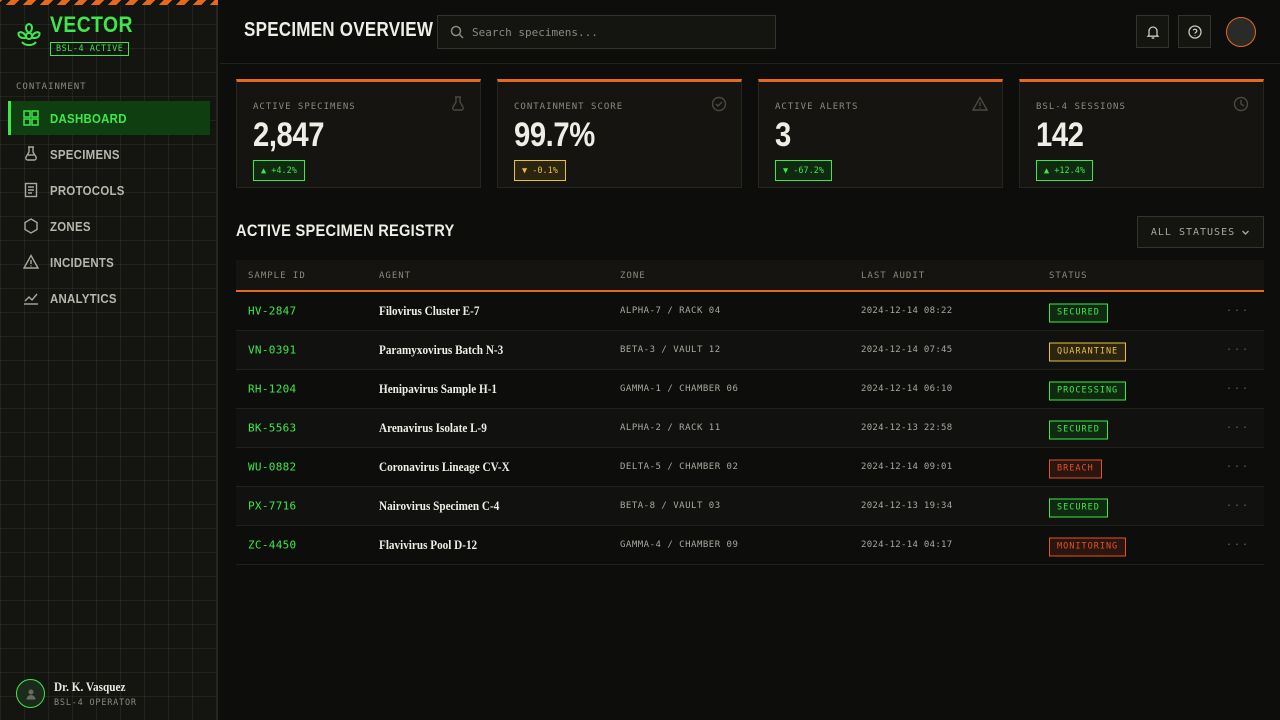 The width and height of the screenshot is (1280, 720). What do you see at coordinates (893, 276) in the screenshot?
I see `column-header-last-audit: LAST AUDIT` at bounding box center [893, 276].